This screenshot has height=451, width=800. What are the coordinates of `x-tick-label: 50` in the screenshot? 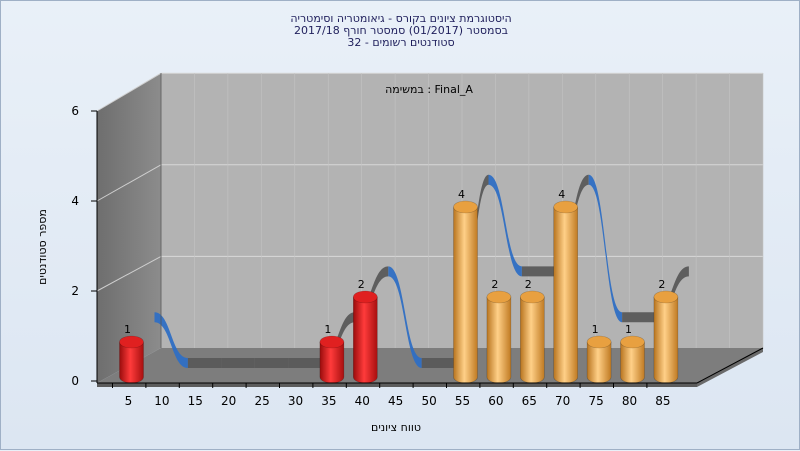 It's located at (428, 401).